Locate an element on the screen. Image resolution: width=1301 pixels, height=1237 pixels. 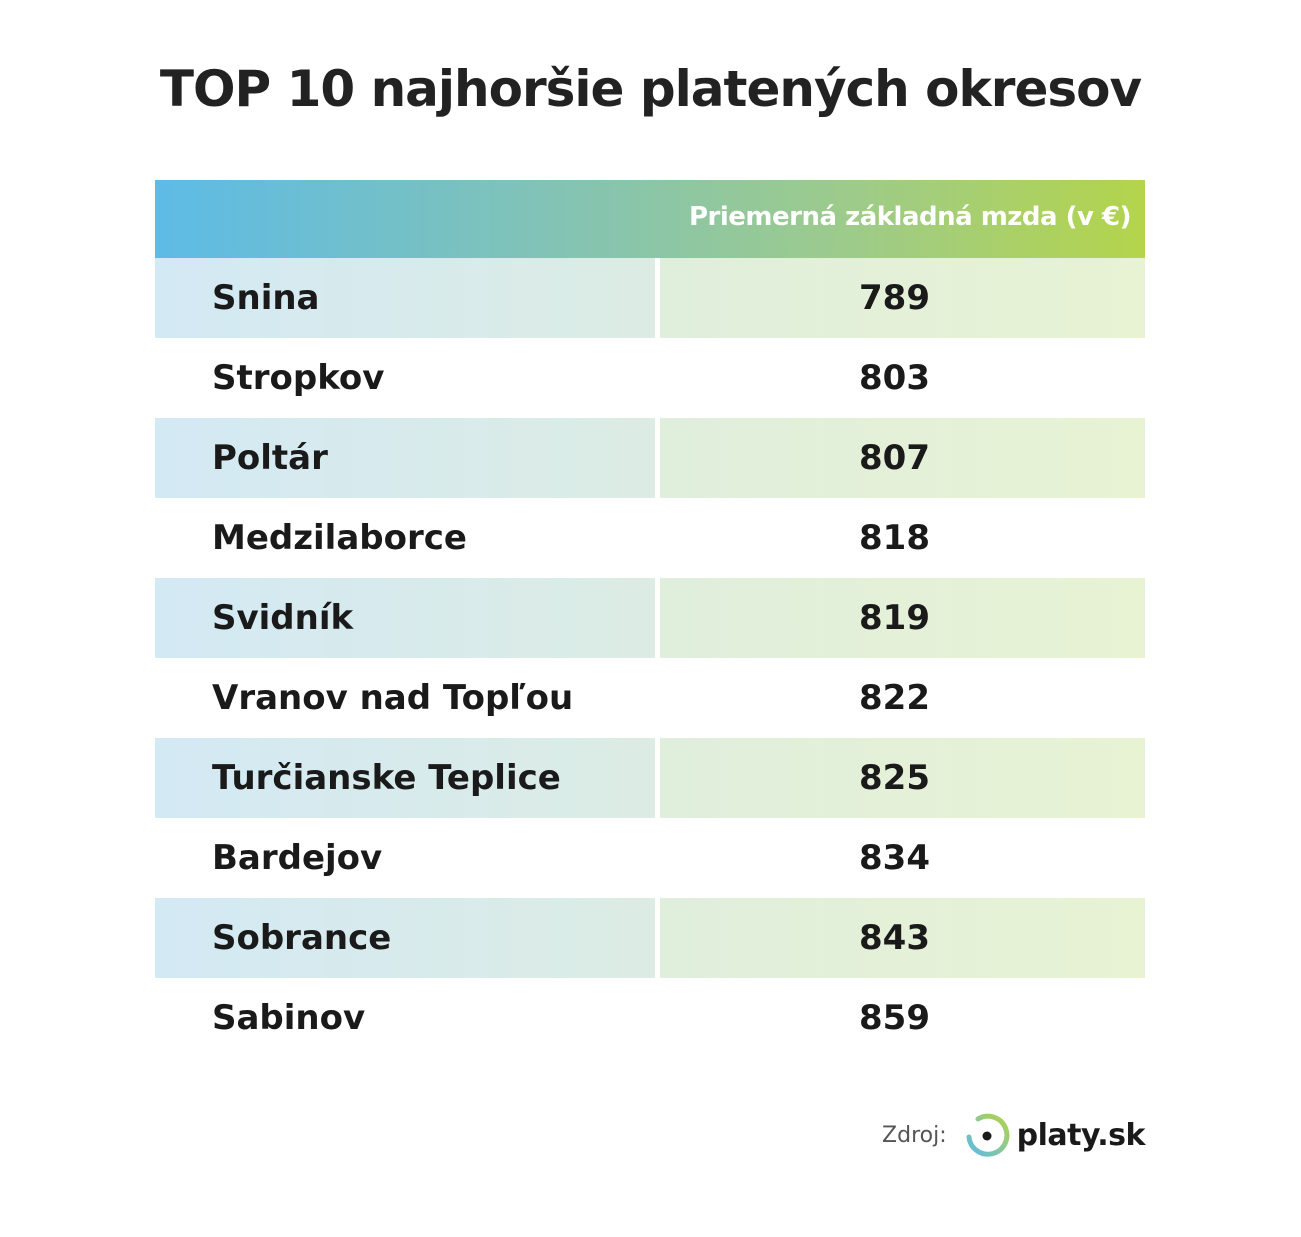
table-row: Snina 789 is located at coordinates (650, 298).